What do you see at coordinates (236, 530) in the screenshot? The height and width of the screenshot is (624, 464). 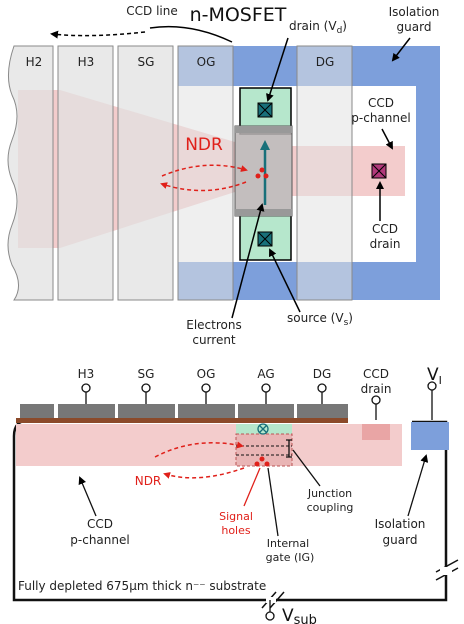 I see `signal-holes-label-2: holes` at bounding box center [236, 530].